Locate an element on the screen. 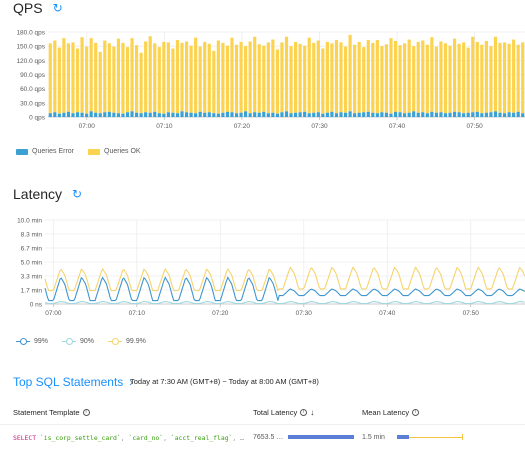 The width and height of the screenshot is (525, 450). latency-x-tick-label: 07:50 is located at coordinates (471, 313).